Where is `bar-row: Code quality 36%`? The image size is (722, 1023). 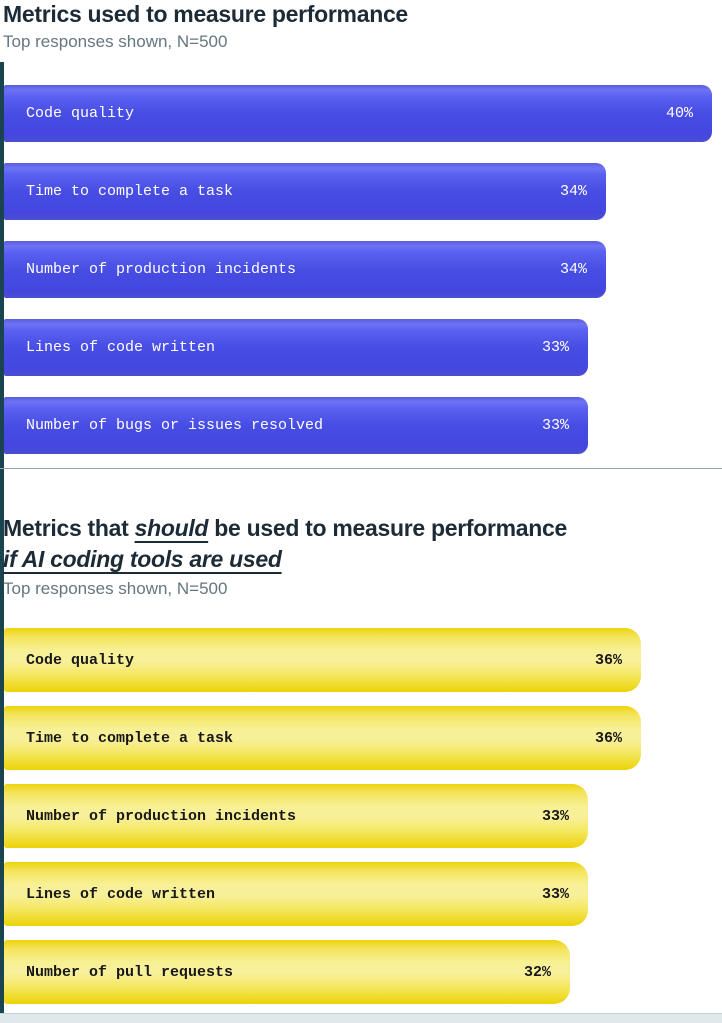 bar-row: Code quality 36% is located at coordinates (363, 660).